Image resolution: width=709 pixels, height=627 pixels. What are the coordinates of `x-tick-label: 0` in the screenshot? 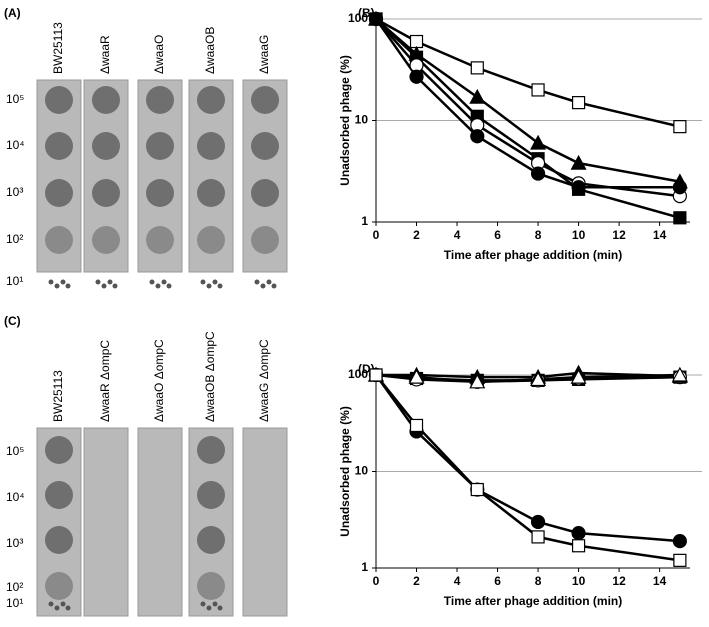 It's located at (376, 235).